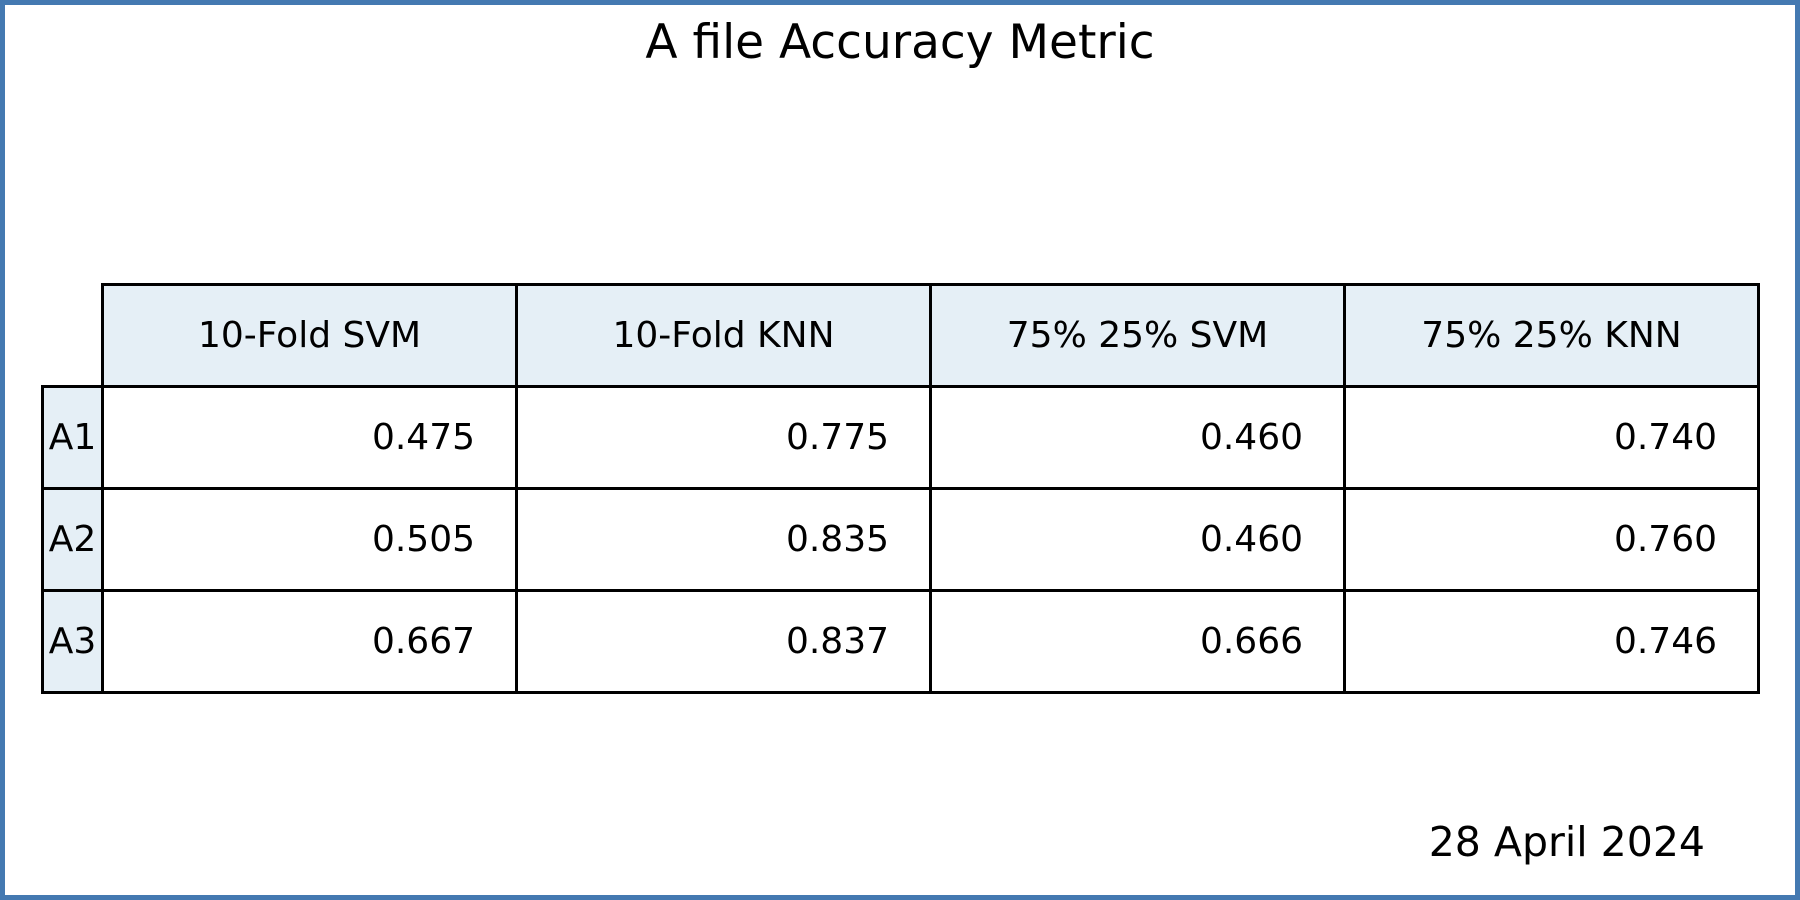  I want to click on table-cell: 0.505, so click(309, 539).